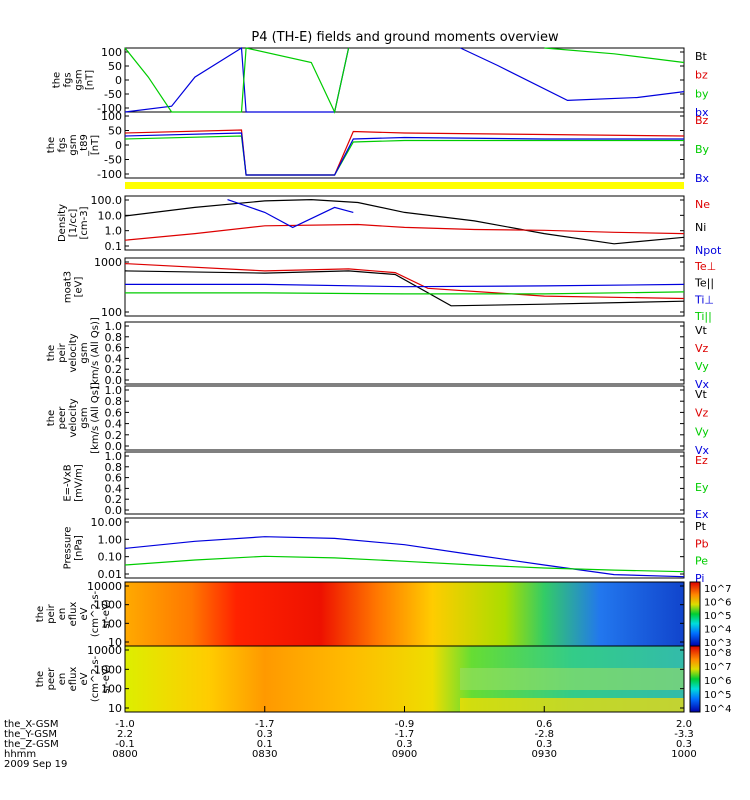  Describe the element at coordinates (73, 678) in the screenshot. I see `y-axis-label: the peer en eflux eV (cm^2-s-sr-eV)` at that location.